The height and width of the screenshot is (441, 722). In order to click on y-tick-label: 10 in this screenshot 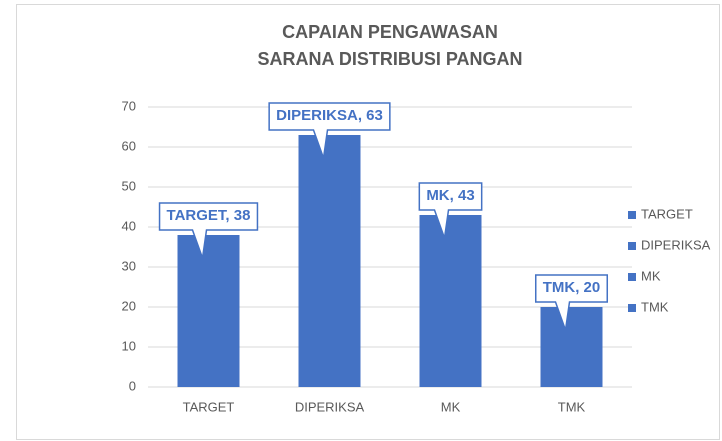, I will do `click(129, 345)`.